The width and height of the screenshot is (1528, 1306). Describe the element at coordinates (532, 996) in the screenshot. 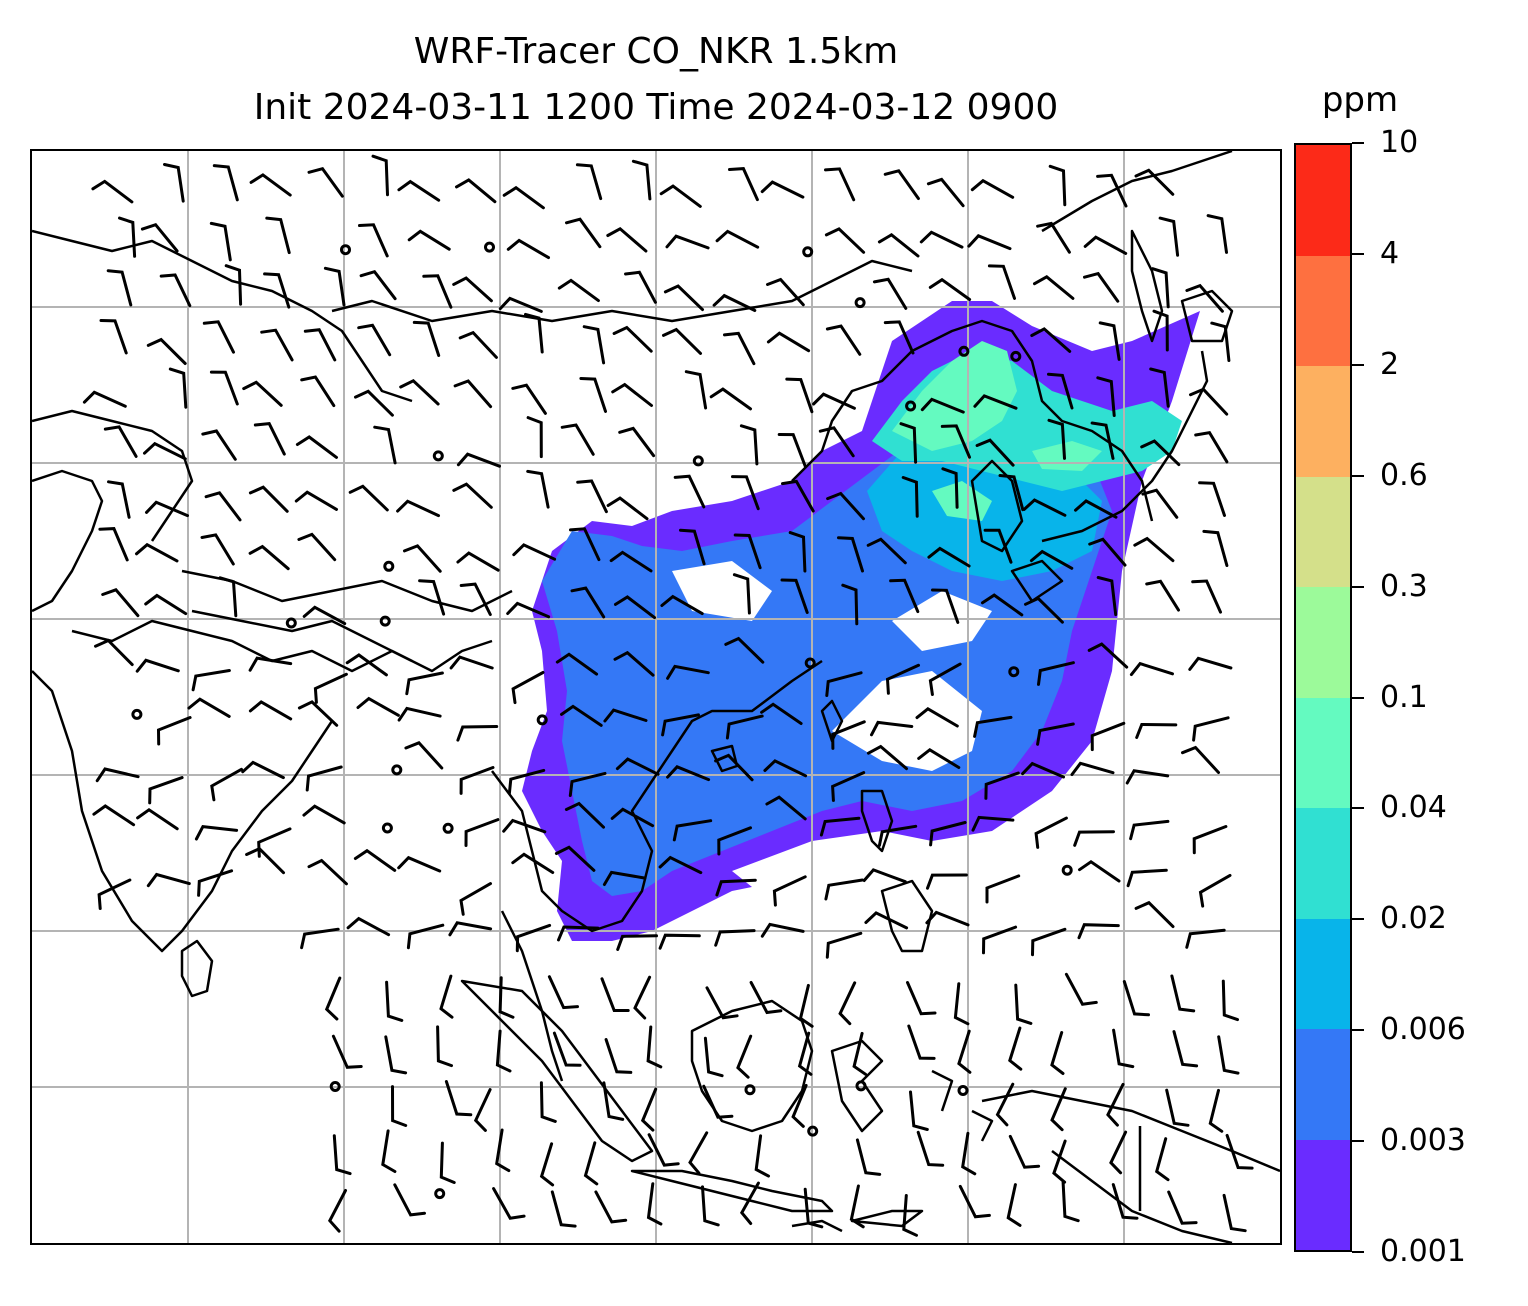

I see `malay-peninsula` at that location.